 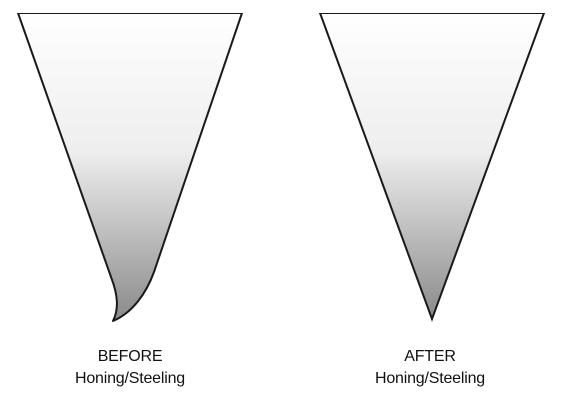 I want to click on caption-before-line1: BEFORE, so click(x=130, y=356).